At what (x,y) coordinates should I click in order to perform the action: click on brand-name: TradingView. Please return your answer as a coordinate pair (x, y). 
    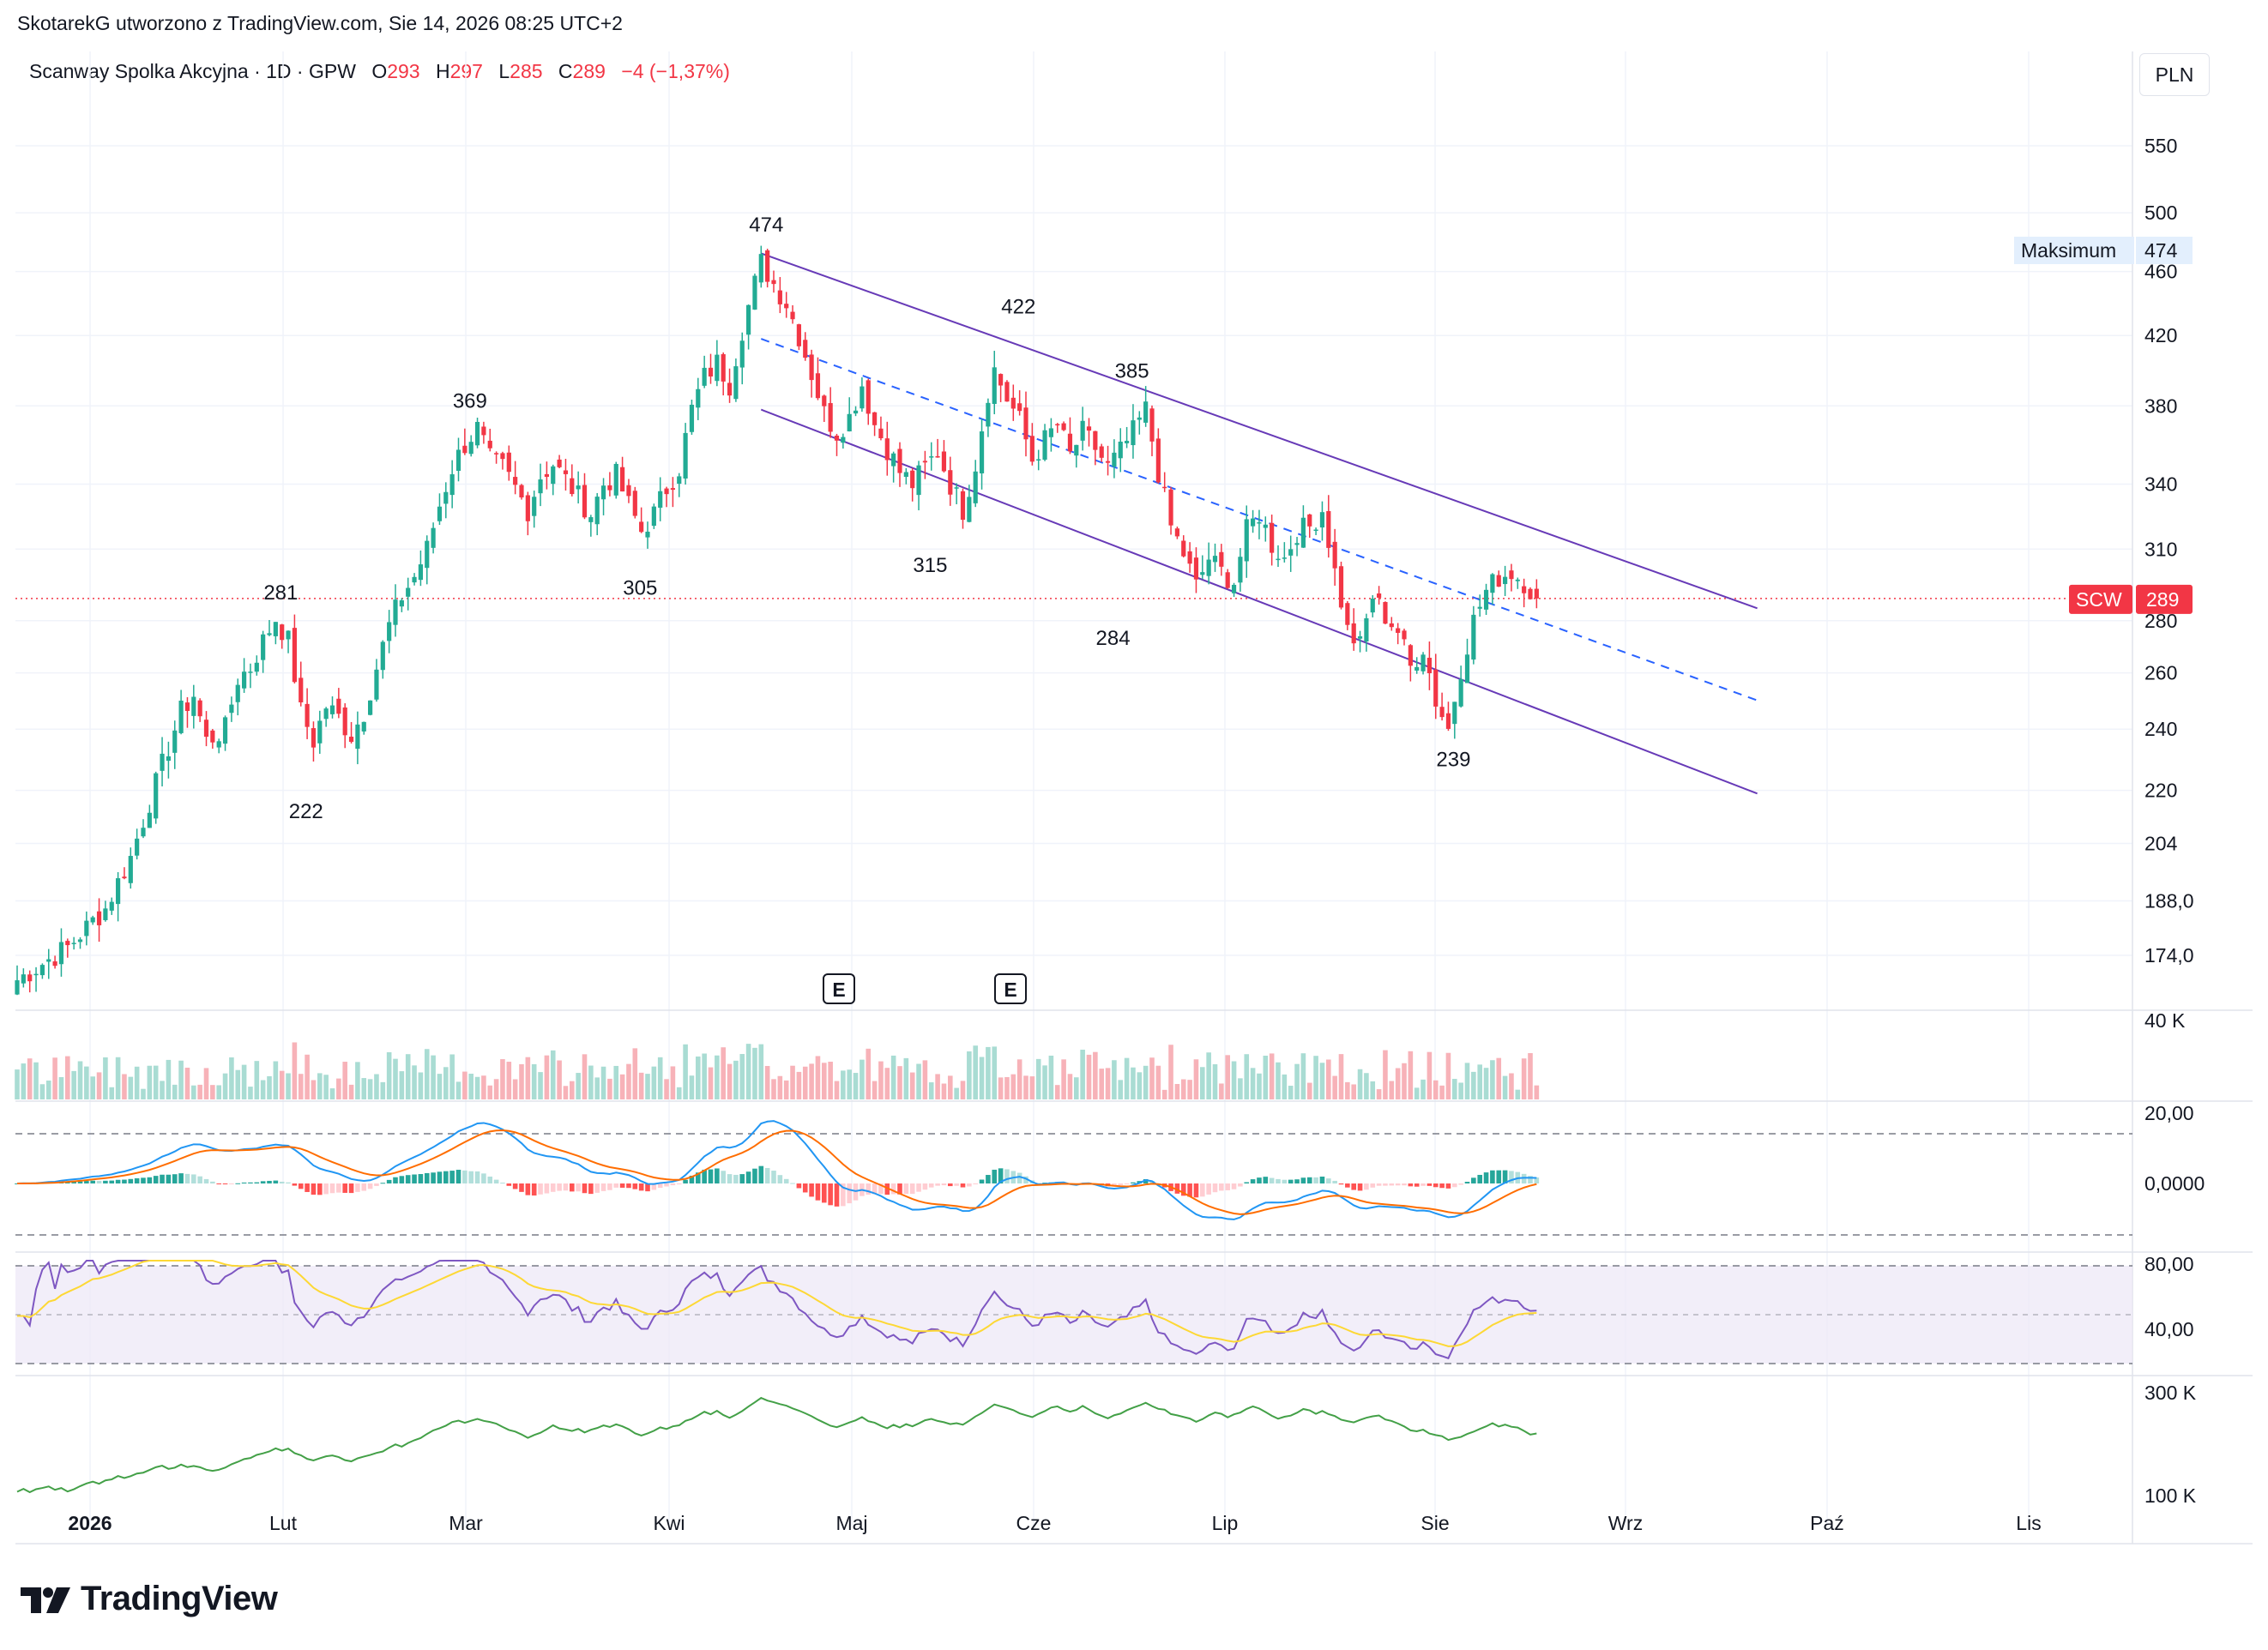
    Looking at the image, I should click on (180, 1598).